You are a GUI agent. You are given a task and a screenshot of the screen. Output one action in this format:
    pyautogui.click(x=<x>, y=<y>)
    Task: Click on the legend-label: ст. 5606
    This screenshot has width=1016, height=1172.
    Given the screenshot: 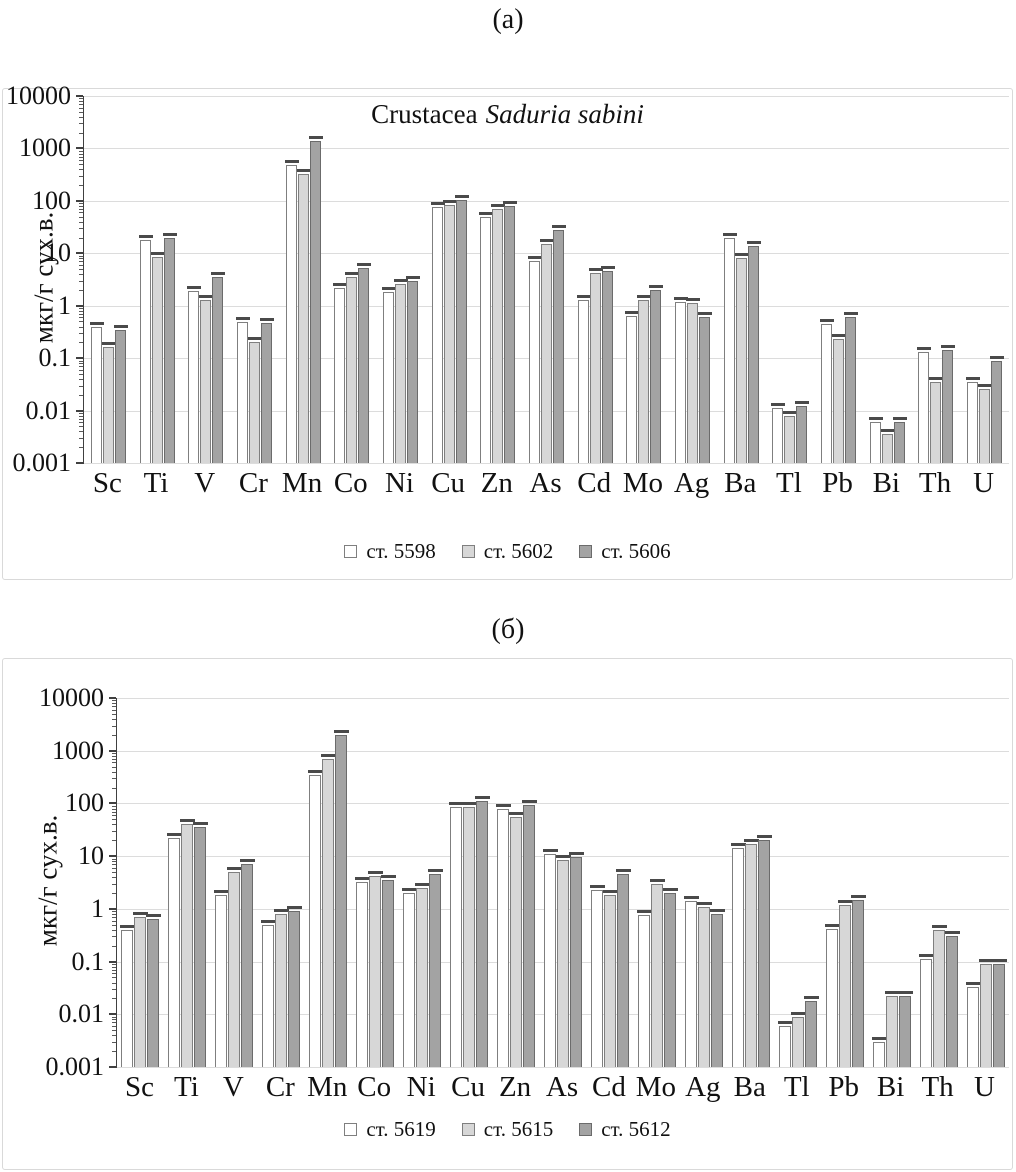 What is the action you would take?
    pyautogui.click(x=636, y=551)
    